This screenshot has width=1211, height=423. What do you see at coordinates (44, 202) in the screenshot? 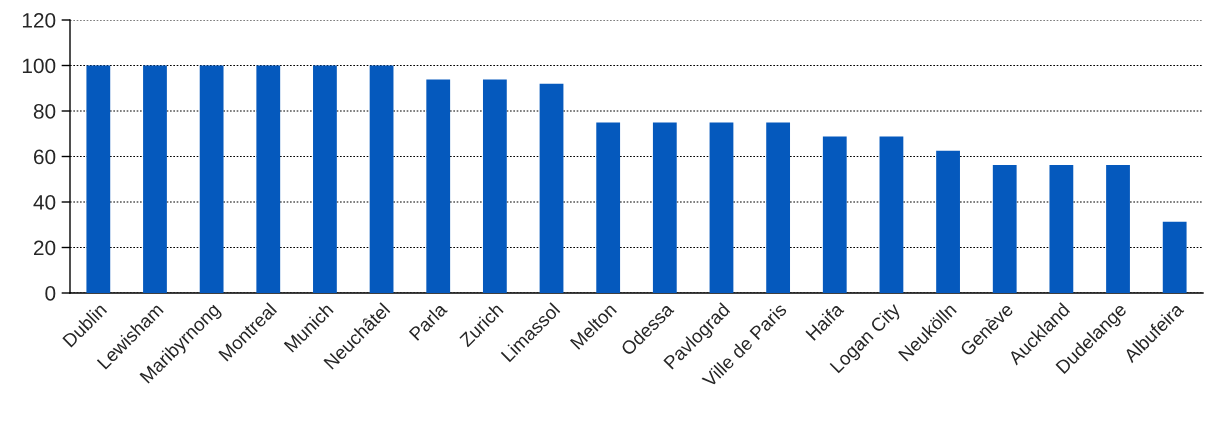
I see `y-tick-label: 40` at bounding box center [44, 202].